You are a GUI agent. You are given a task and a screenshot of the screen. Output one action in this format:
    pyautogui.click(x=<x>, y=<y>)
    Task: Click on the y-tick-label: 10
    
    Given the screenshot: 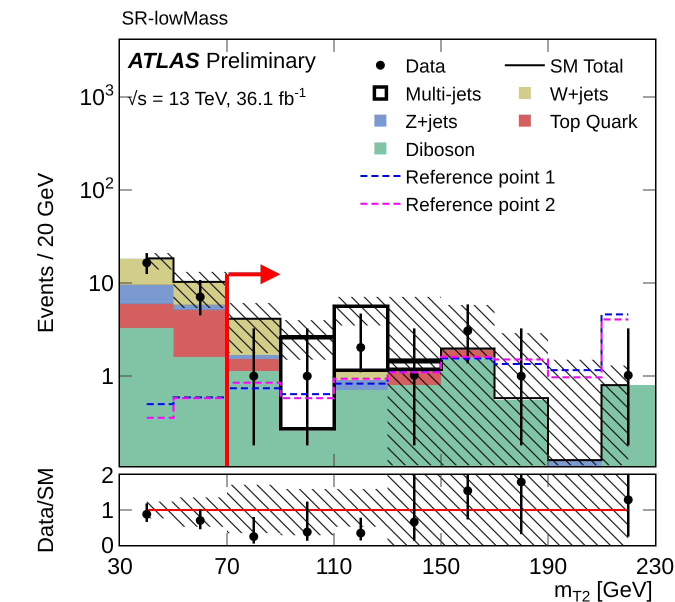 What is the action you would take?
    pyautogui.click(x=101, y=283)
    